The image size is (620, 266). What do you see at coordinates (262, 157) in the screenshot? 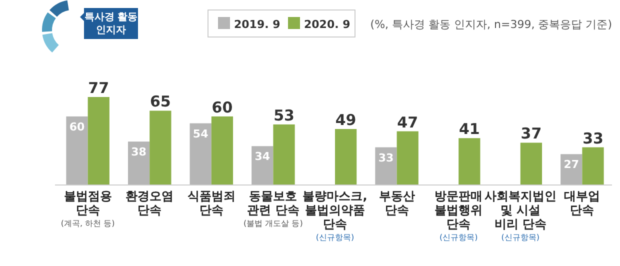
I see `data-label: 34` at bounding box center [262, 157].